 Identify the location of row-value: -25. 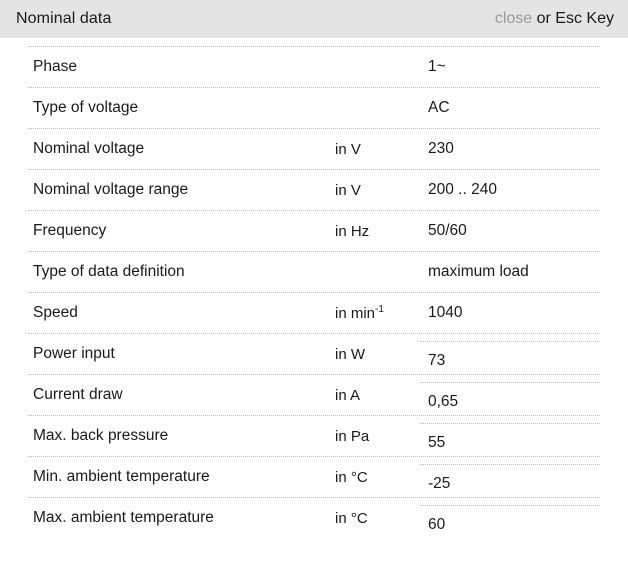
(439, 483).